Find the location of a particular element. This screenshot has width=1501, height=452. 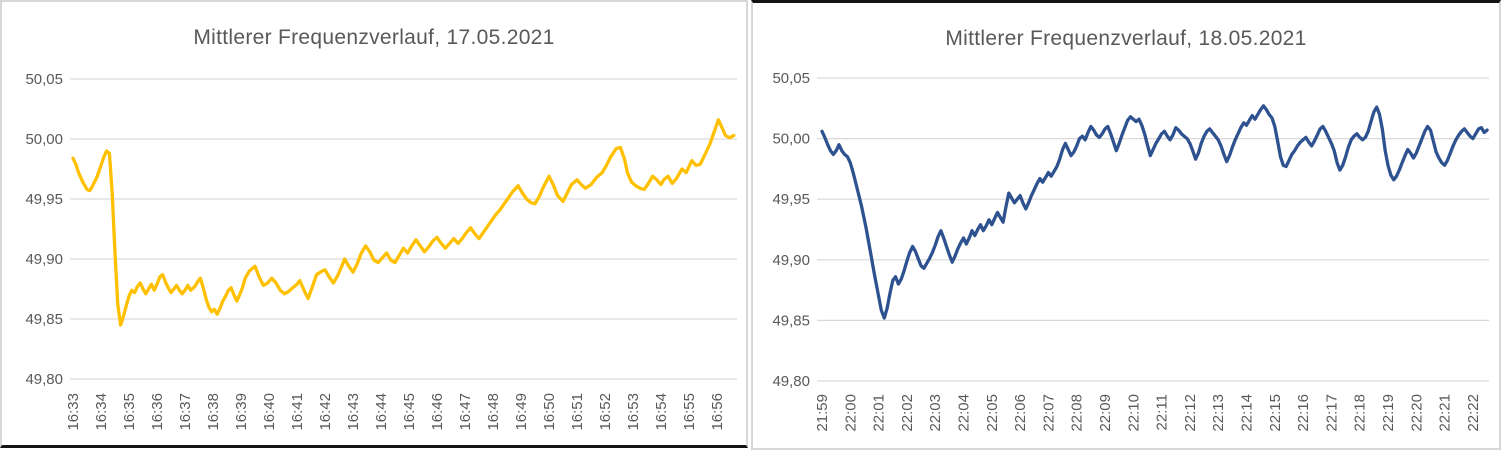

x-axis-tick-label: 16:56 is located at coordinates (717, 412).